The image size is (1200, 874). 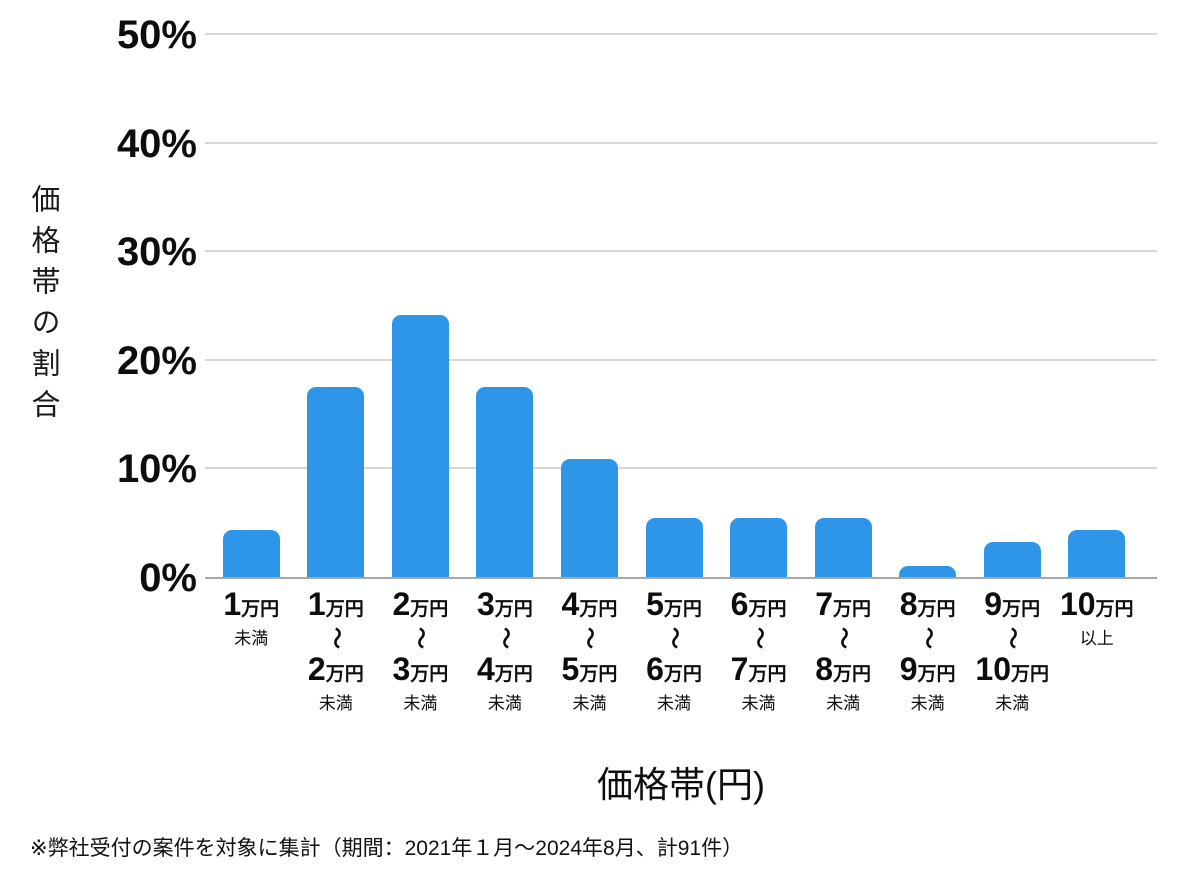 What do you see at coordinates (993, 604) in the screenshot?
I see `x-label-number: 9` at bounding box center [993, 604].